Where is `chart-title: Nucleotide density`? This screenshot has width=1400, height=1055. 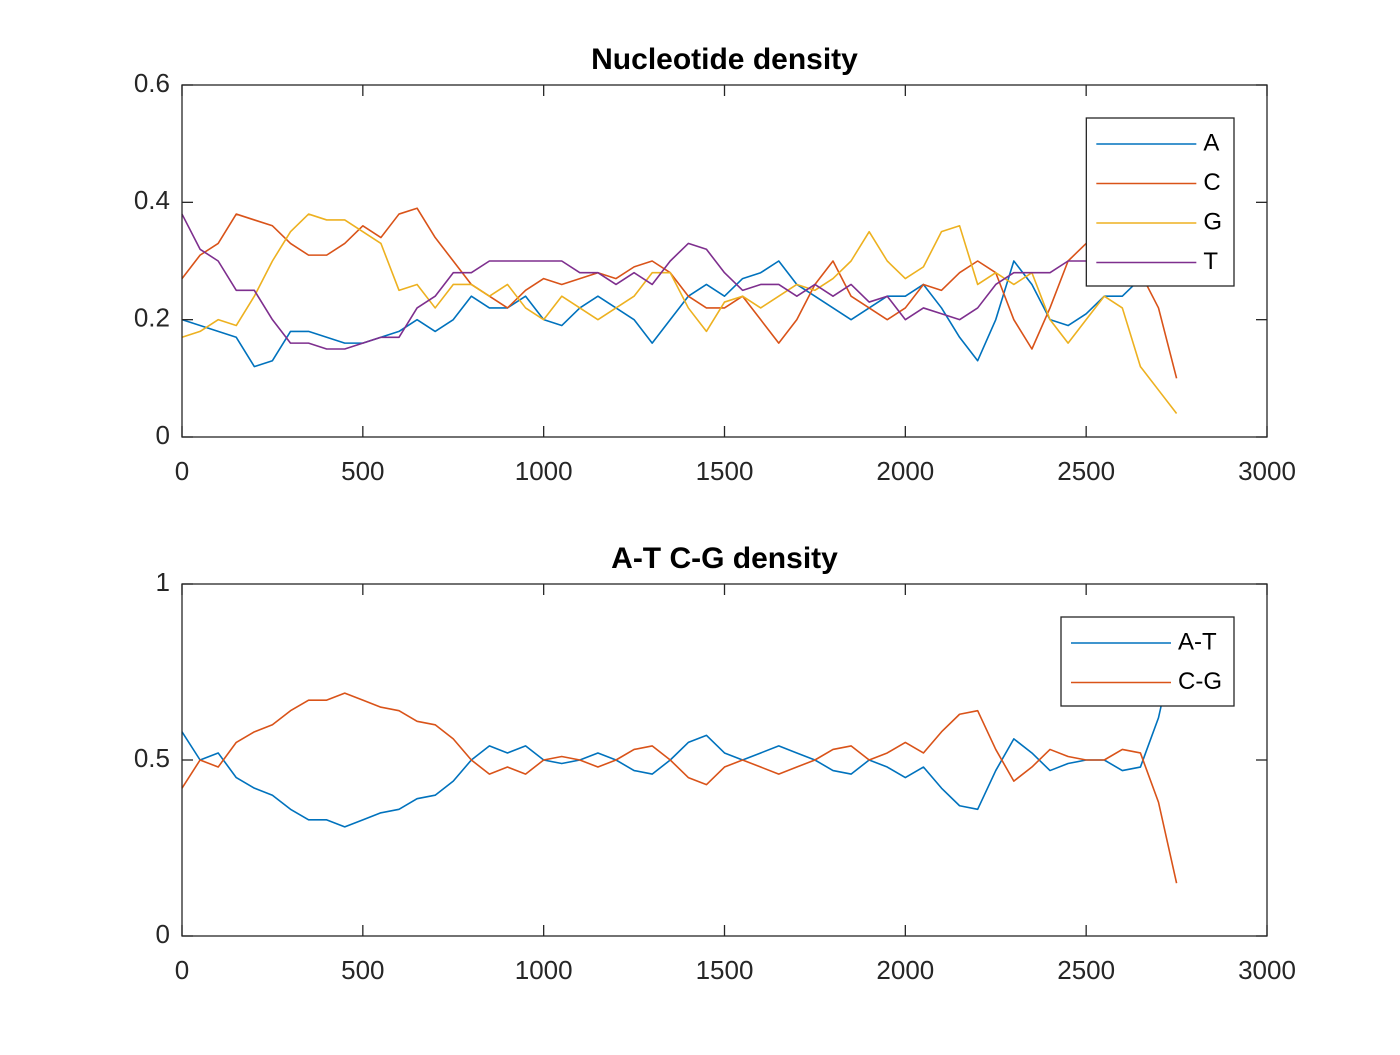 chart-title: Nucleotide density is located at coordinates (724, 59).